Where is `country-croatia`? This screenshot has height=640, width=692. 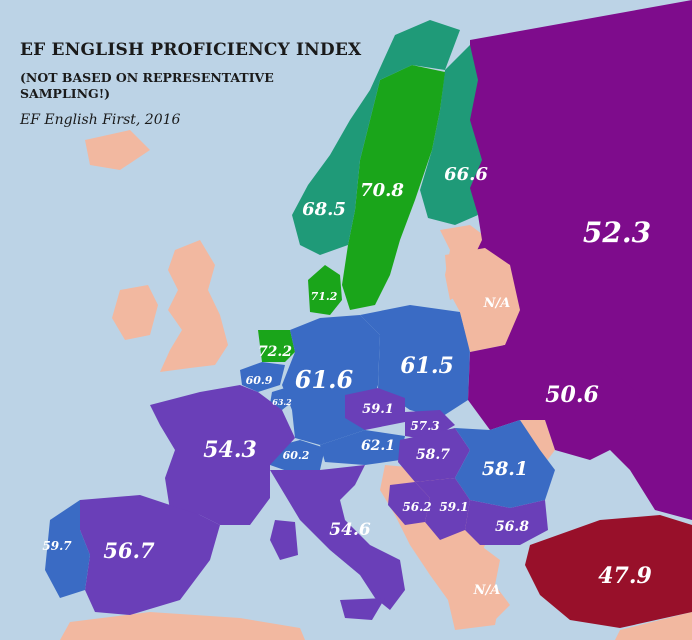
country-croatia is located at coordinates (409, 503).